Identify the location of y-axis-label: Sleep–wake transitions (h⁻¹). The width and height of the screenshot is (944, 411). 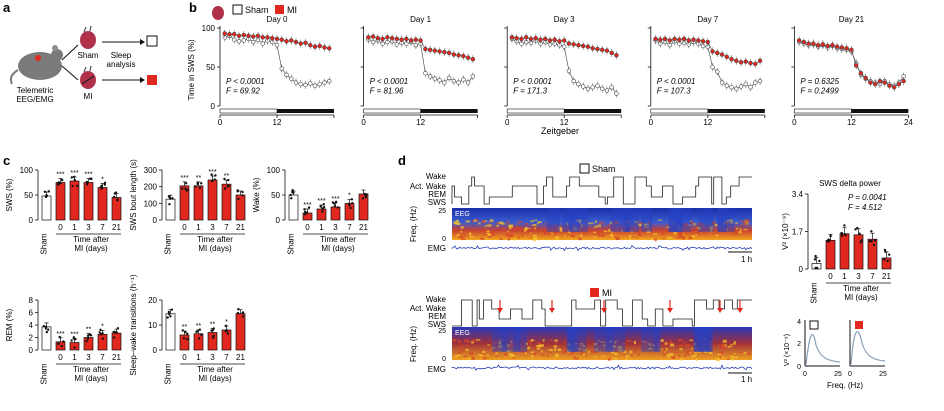
(133, 324).